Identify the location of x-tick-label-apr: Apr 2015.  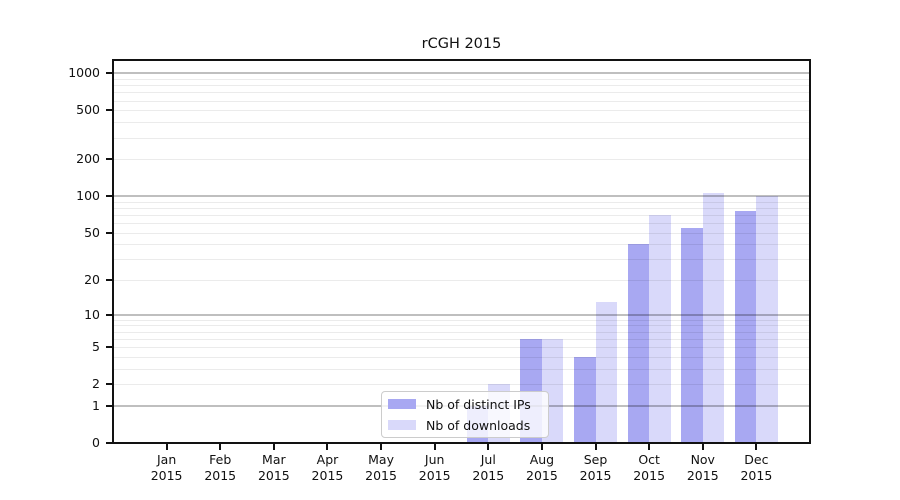
(327, 467).